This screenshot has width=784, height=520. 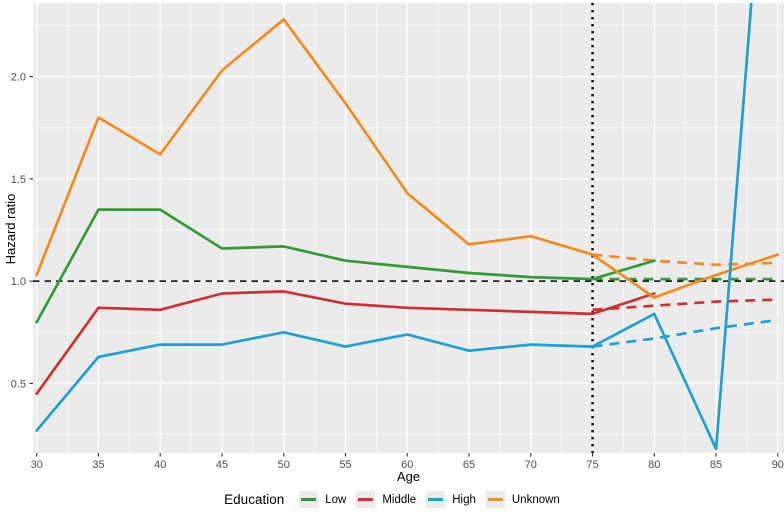 I want to click on x-tick-label: 70, so click(x=531, y=465).